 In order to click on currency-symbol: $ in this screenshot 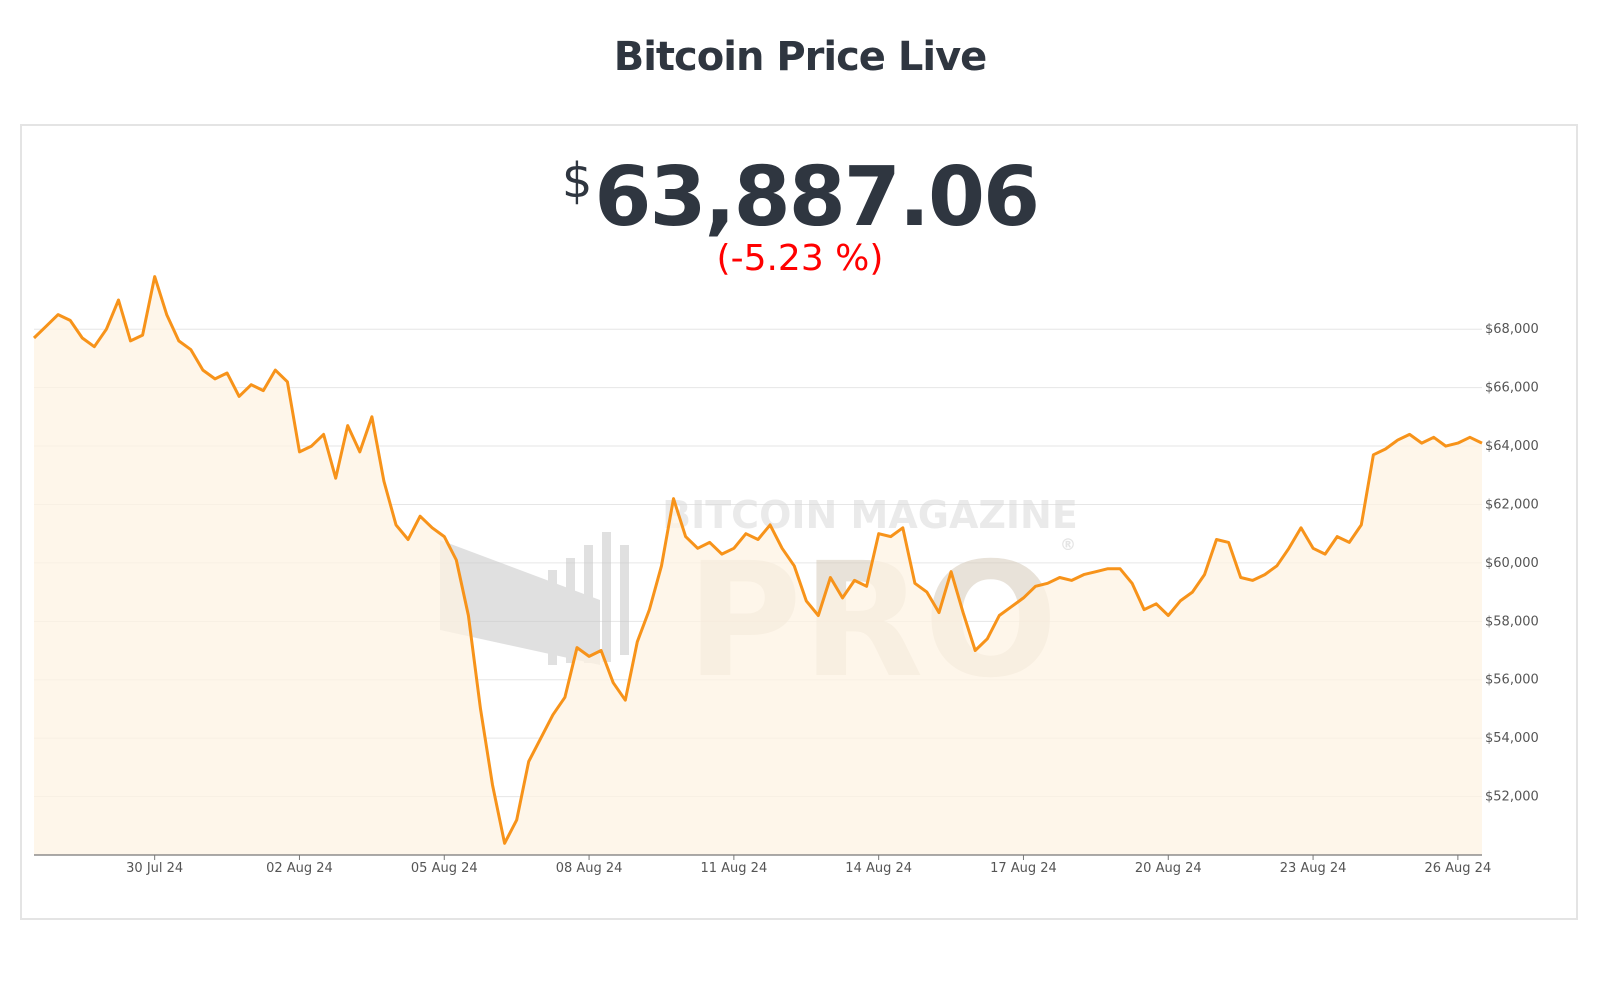, I will do `click(577, 181)`.